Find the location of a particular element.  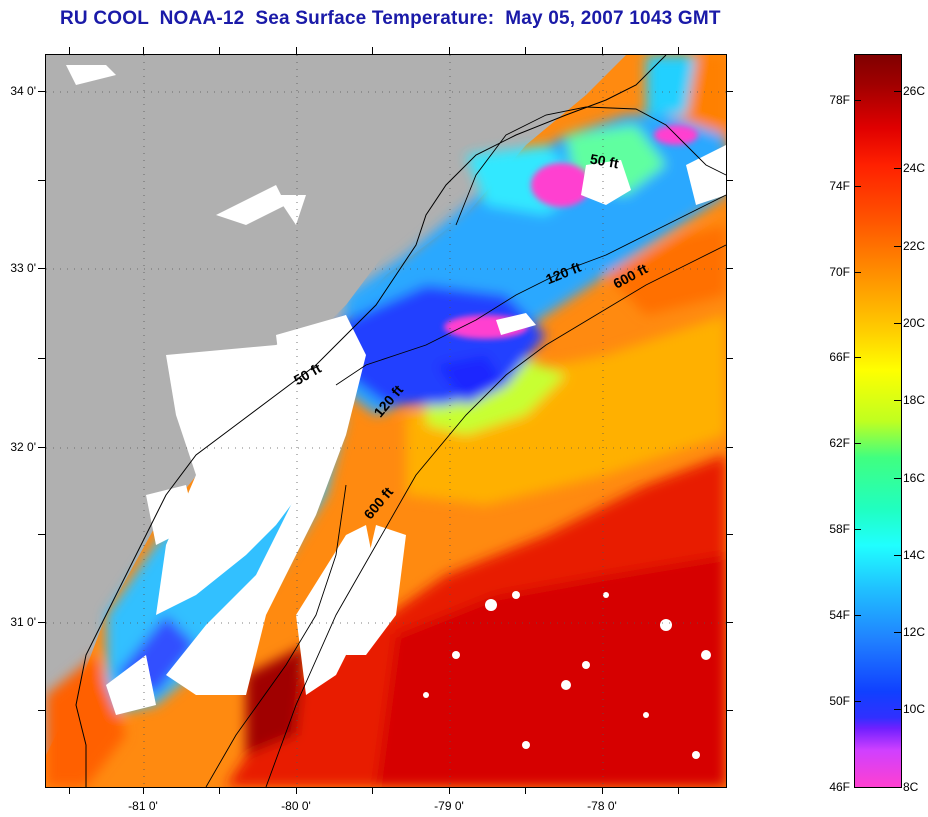

colorbar-label-c: 8C is located at coordinates (911, 787).